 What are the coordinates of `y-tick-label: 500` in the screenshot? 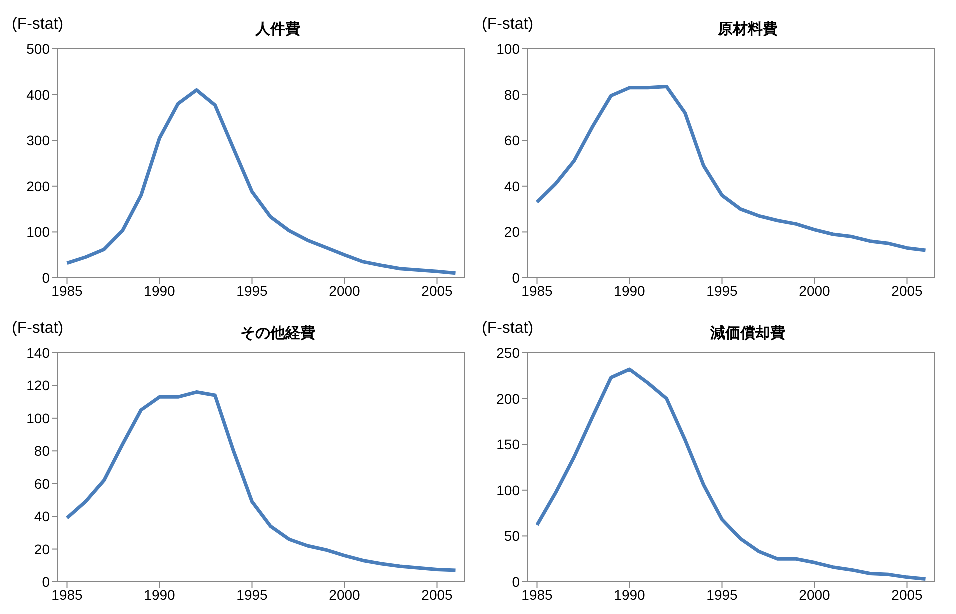 It's located at (38, 48).